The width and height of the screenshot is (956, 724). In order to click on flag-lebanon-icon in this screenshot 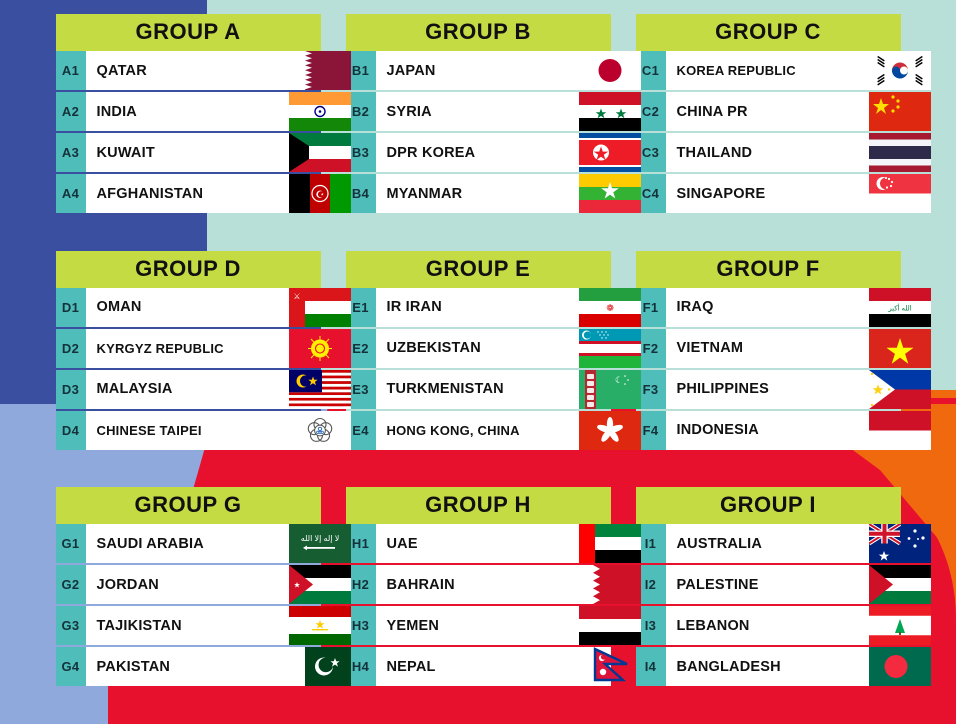, I will do `click(899, 626)`.